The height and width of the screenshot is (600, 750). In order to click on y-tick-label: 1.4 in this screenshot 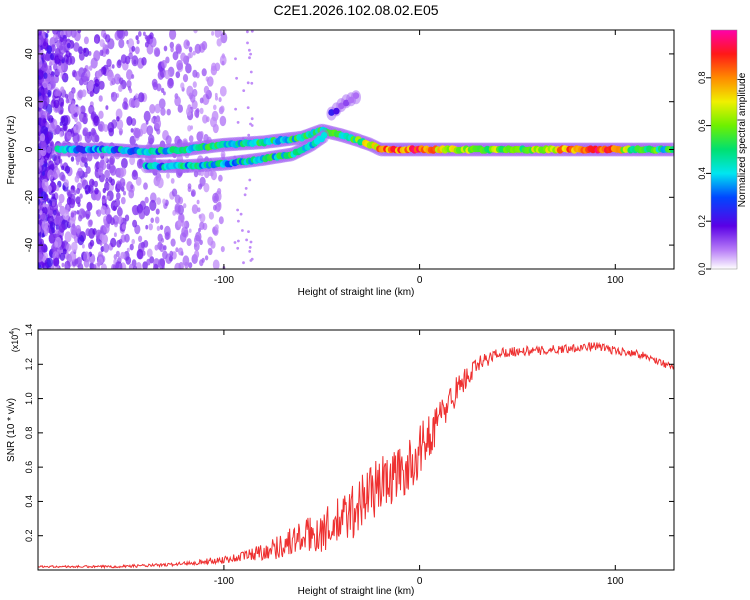, I will do `click(29, 330)`.